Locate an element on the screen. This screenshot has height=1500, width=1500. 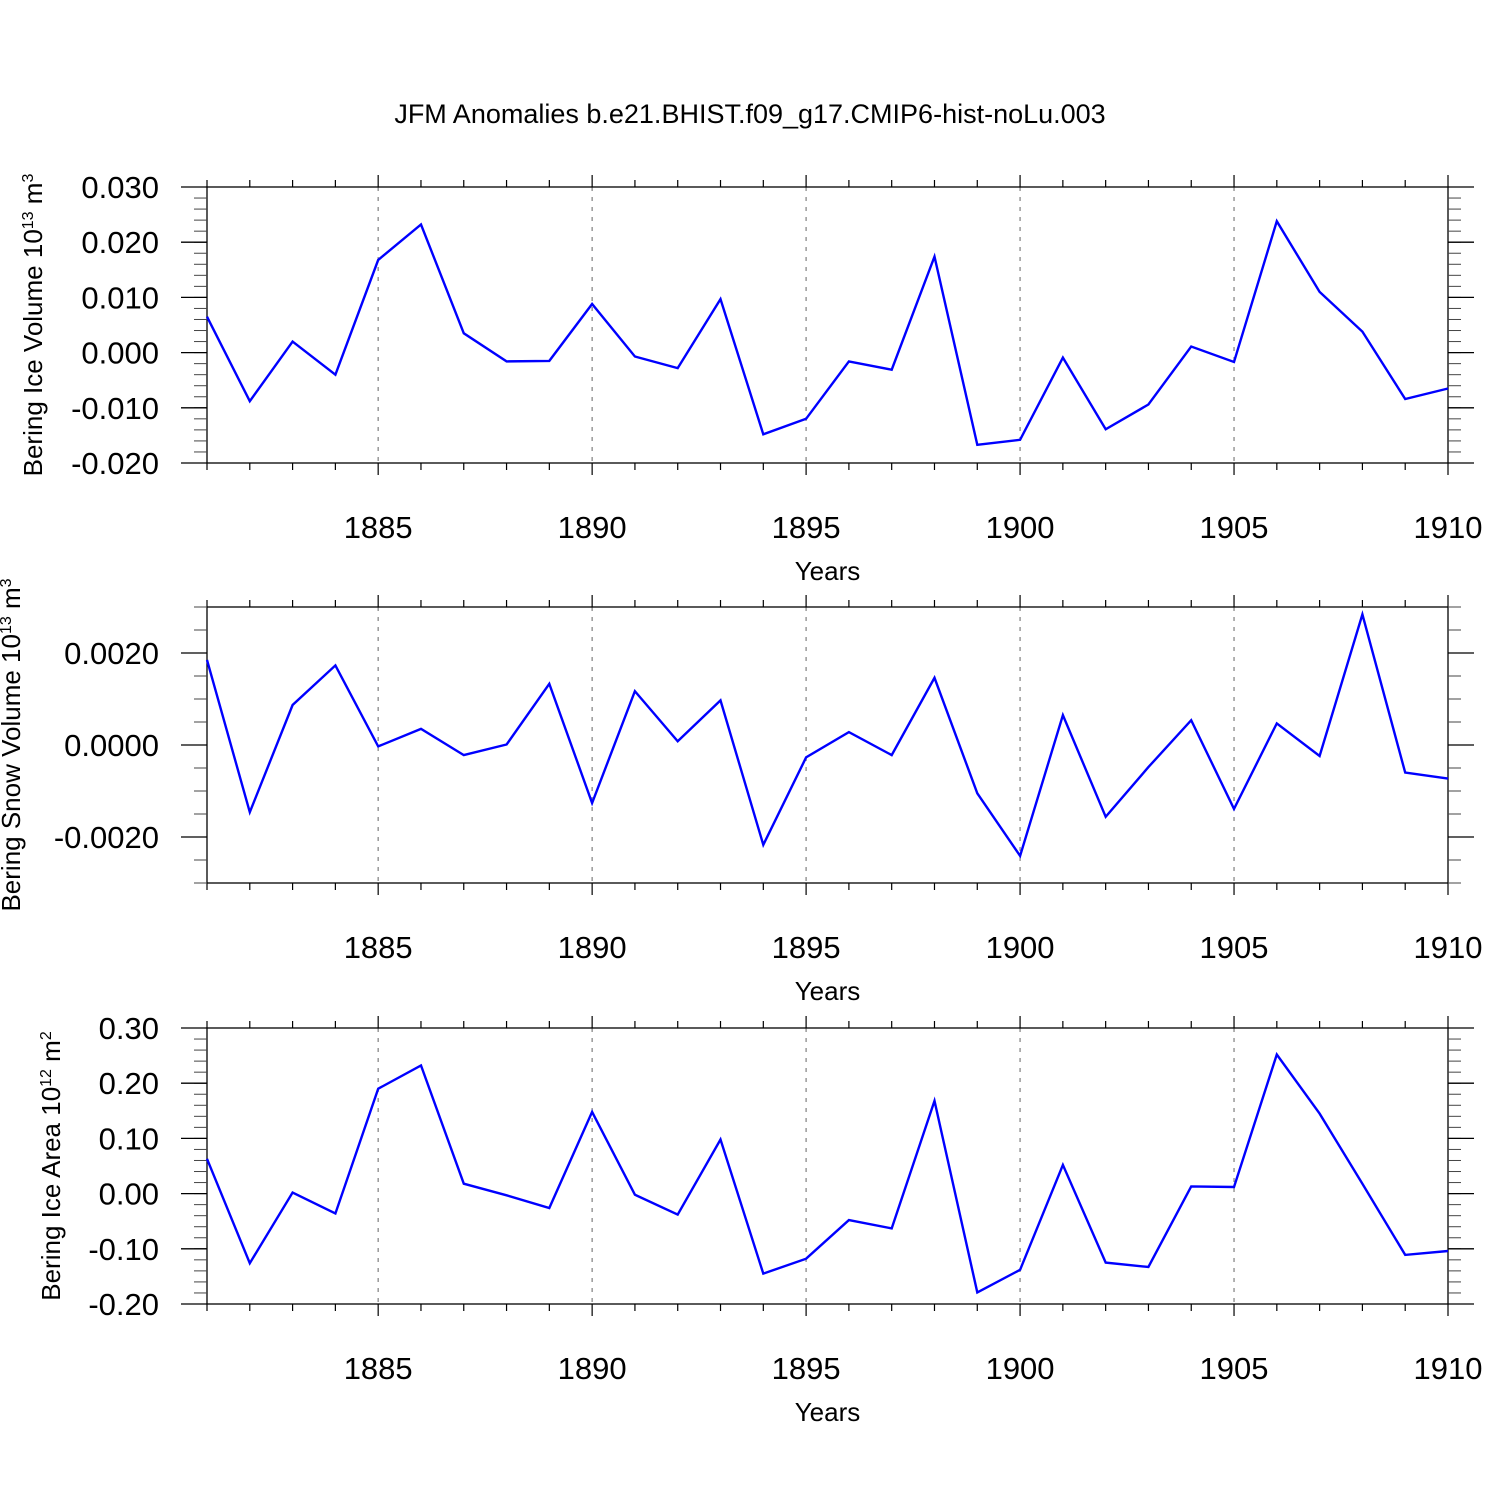
y-axis-label-part: Bering Ice Volume 10 is located at coordinates (33, 352).